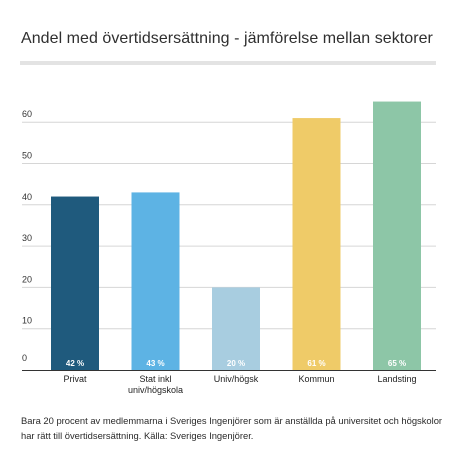 The height and width of the screenshot is (471, 460). What do you see at coordinates (155, 379) in the screenshot?
I see `x-tick-label: Stat inkl` at bounding box center [155, 379].